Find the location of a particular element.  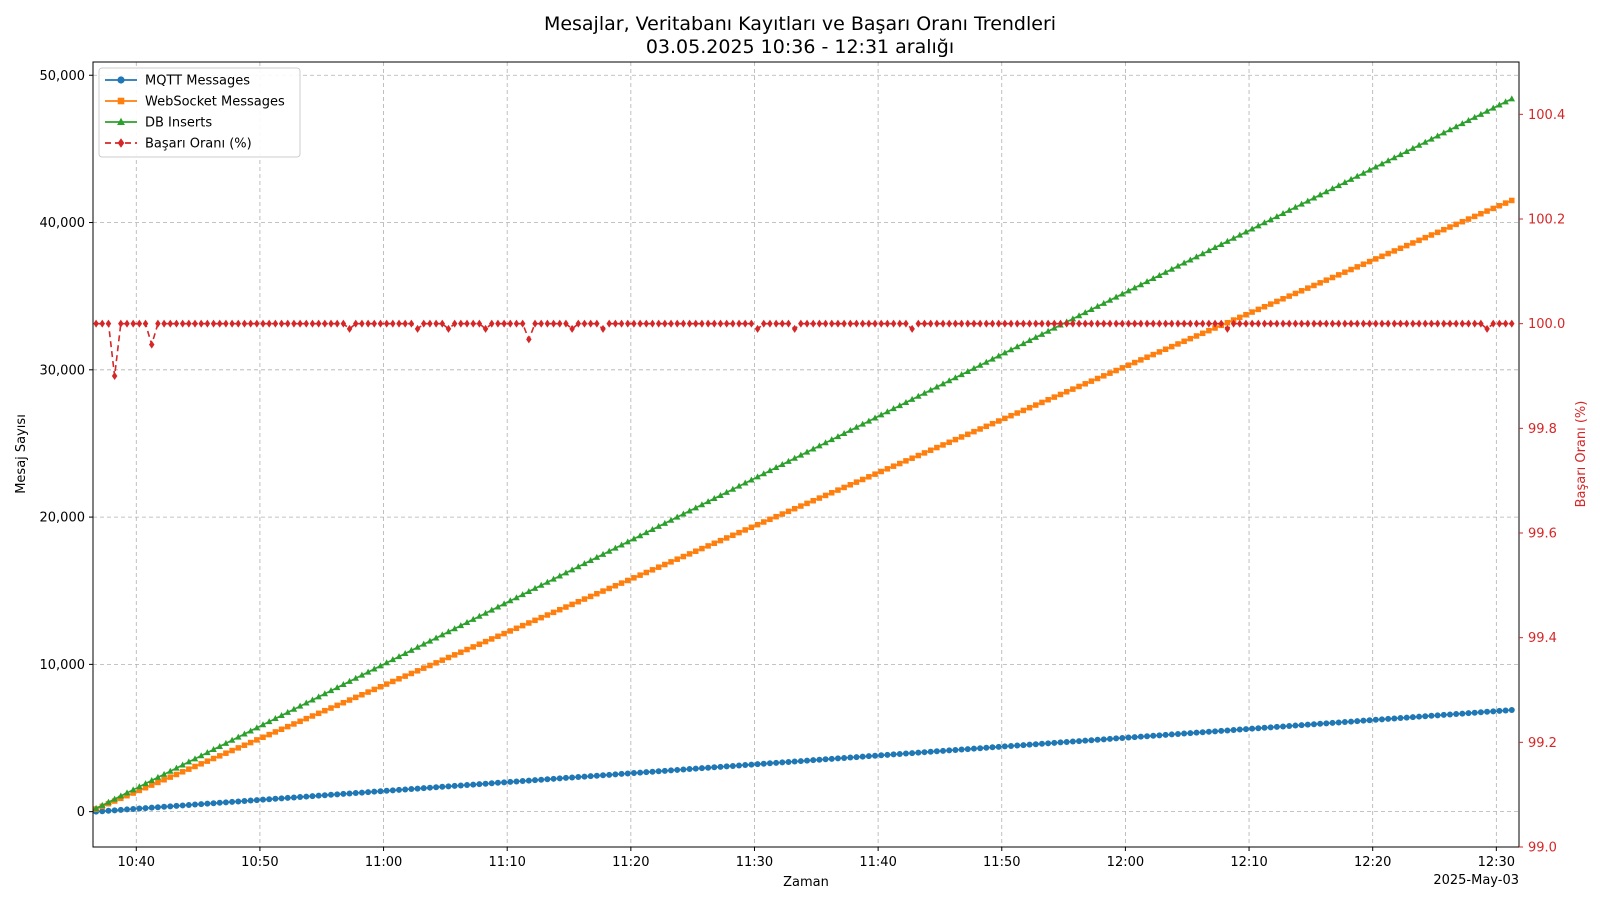

y-tick-label: 40,000 is located at coordinates (63, 223).